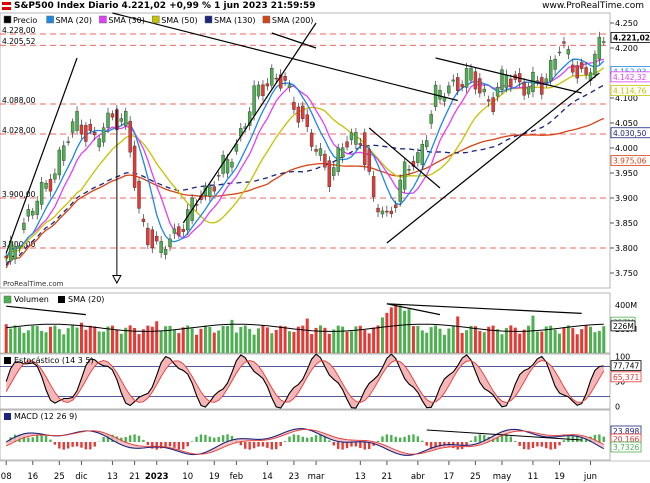 This screenshot has width=650, height=483. I want to click on x-tick-label: 13, so click(360, 477).